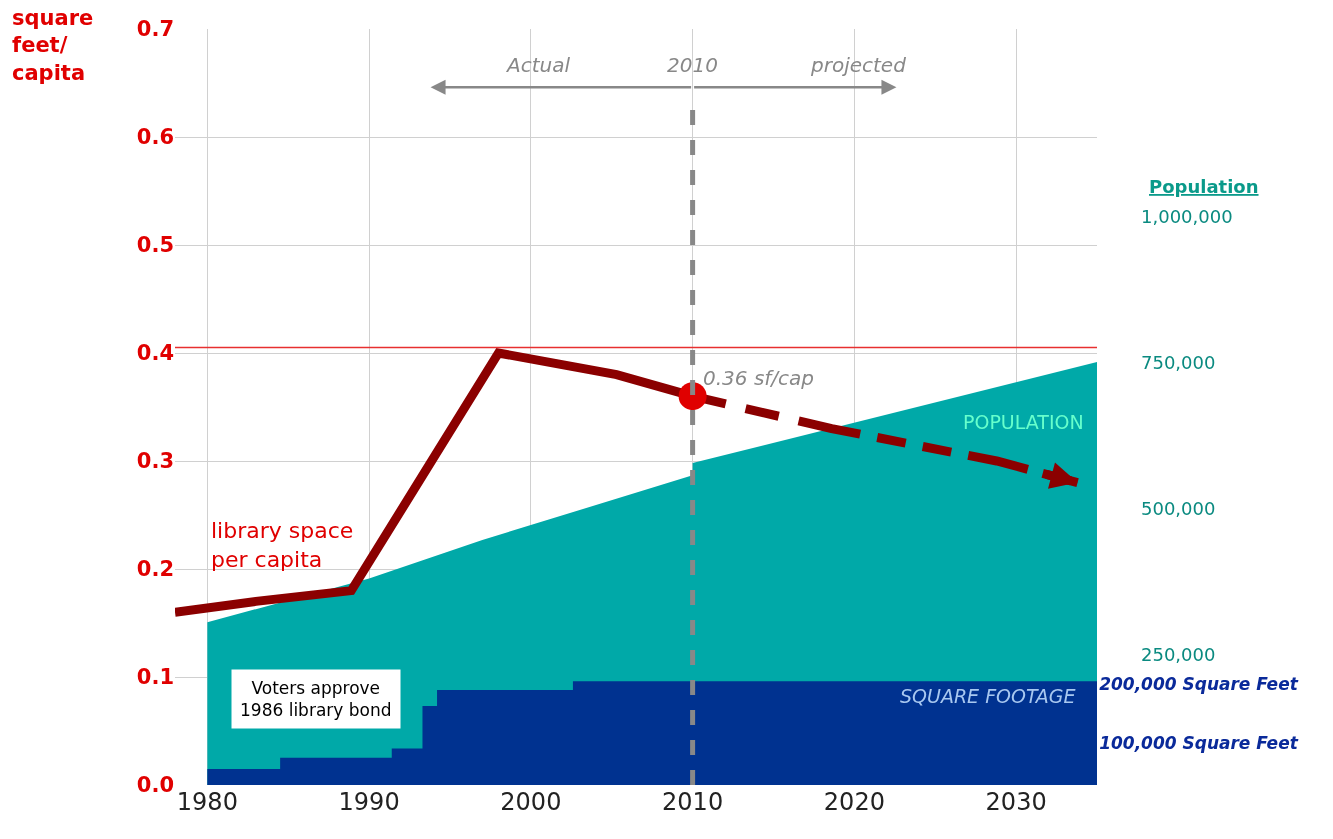  What do you see at coordinates (155, 137) in the screenshot?
I see `y-tick-label: 0.6` at bounding box center [155, 137].